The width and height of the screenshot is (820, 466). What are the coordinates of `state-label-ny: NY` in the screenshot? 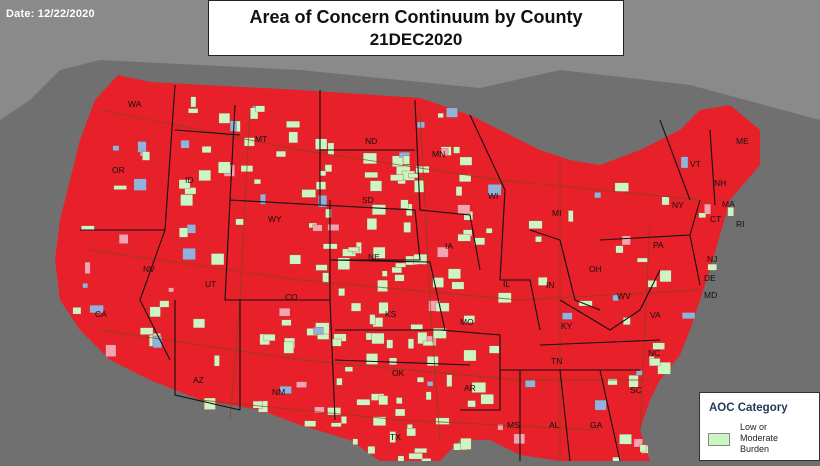 It's located at (678, 205).